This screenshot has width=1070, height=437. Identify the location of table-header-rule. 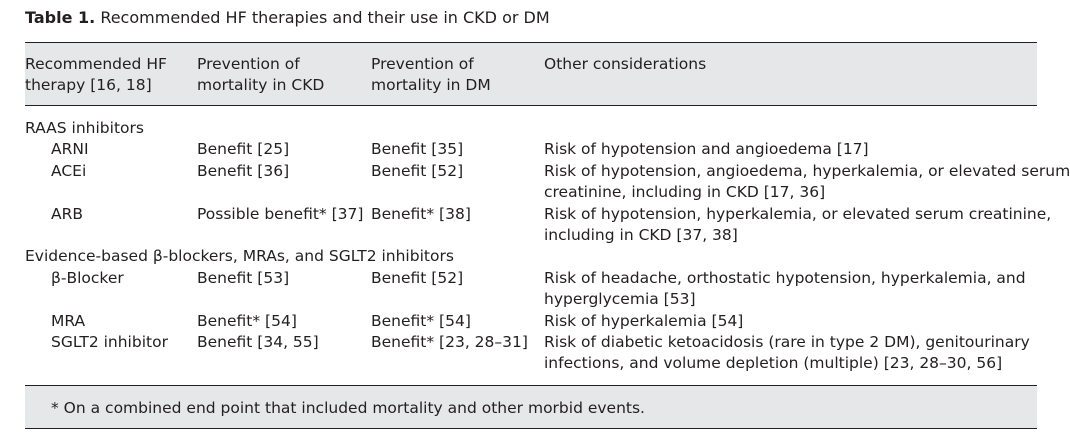
(531, 105).